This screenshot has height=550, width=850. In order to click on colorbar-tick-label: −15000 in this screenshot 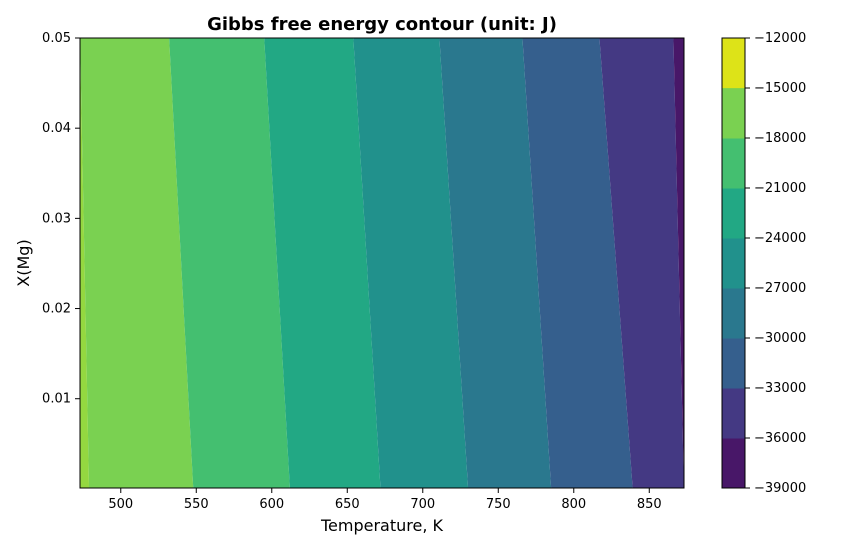, I will do `click(780, 88)`.